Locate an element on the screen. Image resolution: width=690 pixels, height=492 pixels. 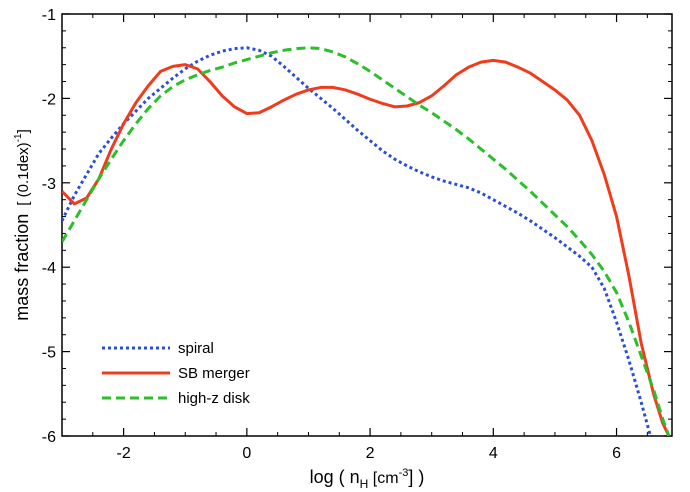
y-tick-label: -6 is located at coordinates (49, 437).